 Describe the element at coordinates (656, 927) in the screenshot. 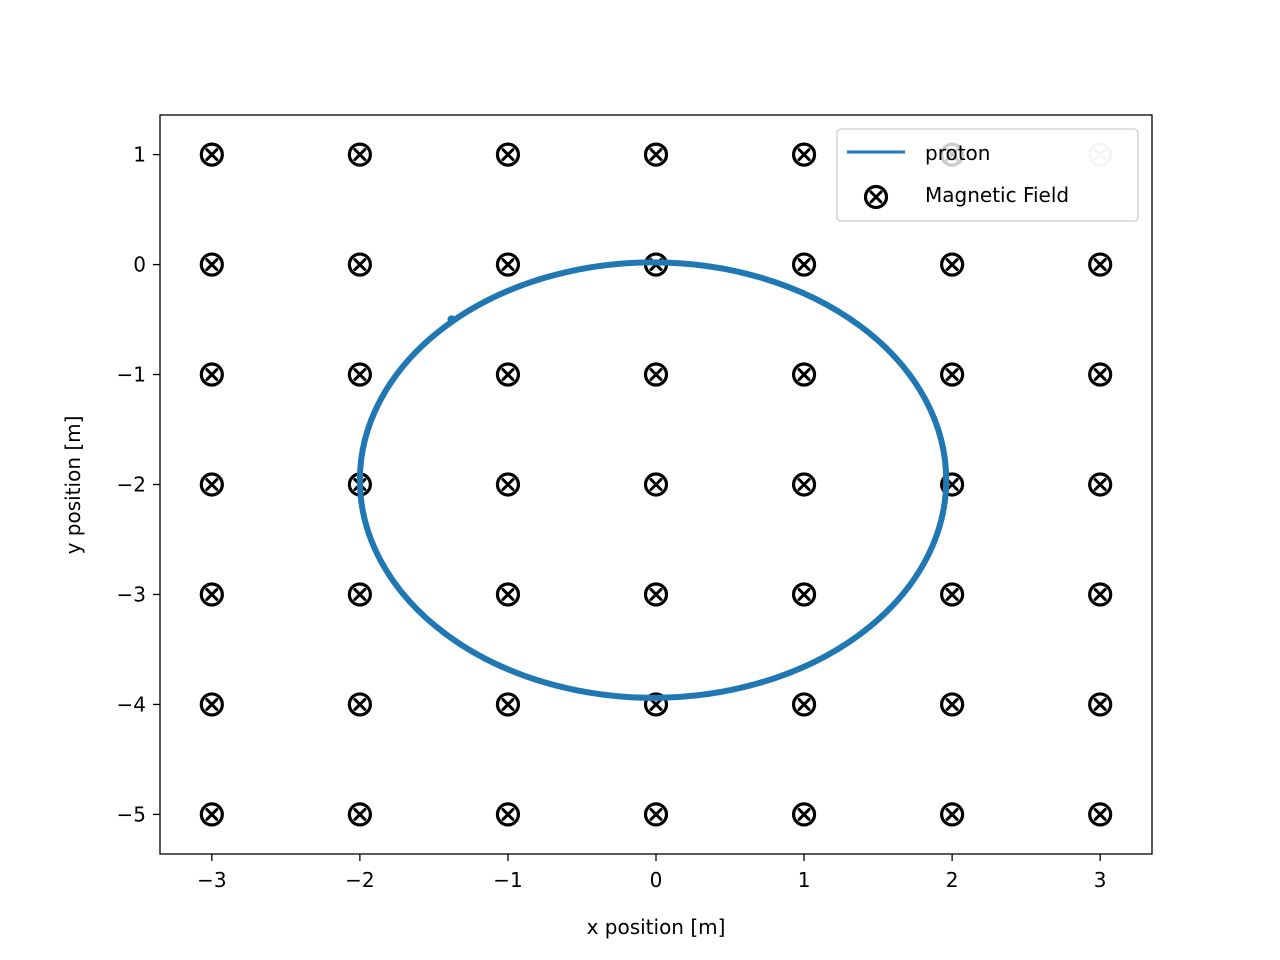

I see `x-axis-label: x position [m]` at that location.